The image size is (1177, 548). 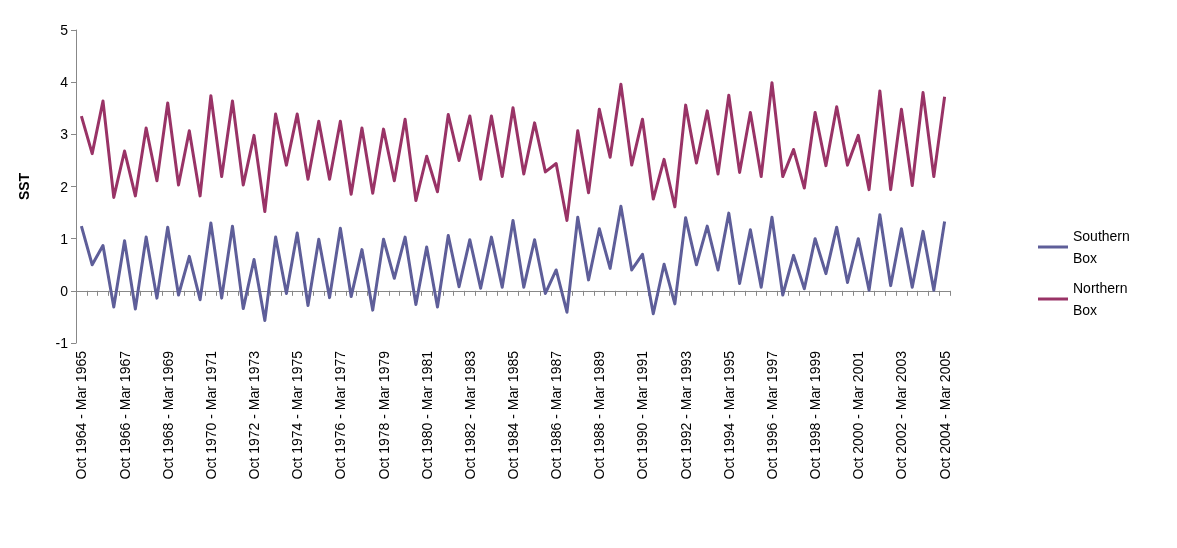 I want to click on y-tick-label: 5, so click(x=64, y=30).